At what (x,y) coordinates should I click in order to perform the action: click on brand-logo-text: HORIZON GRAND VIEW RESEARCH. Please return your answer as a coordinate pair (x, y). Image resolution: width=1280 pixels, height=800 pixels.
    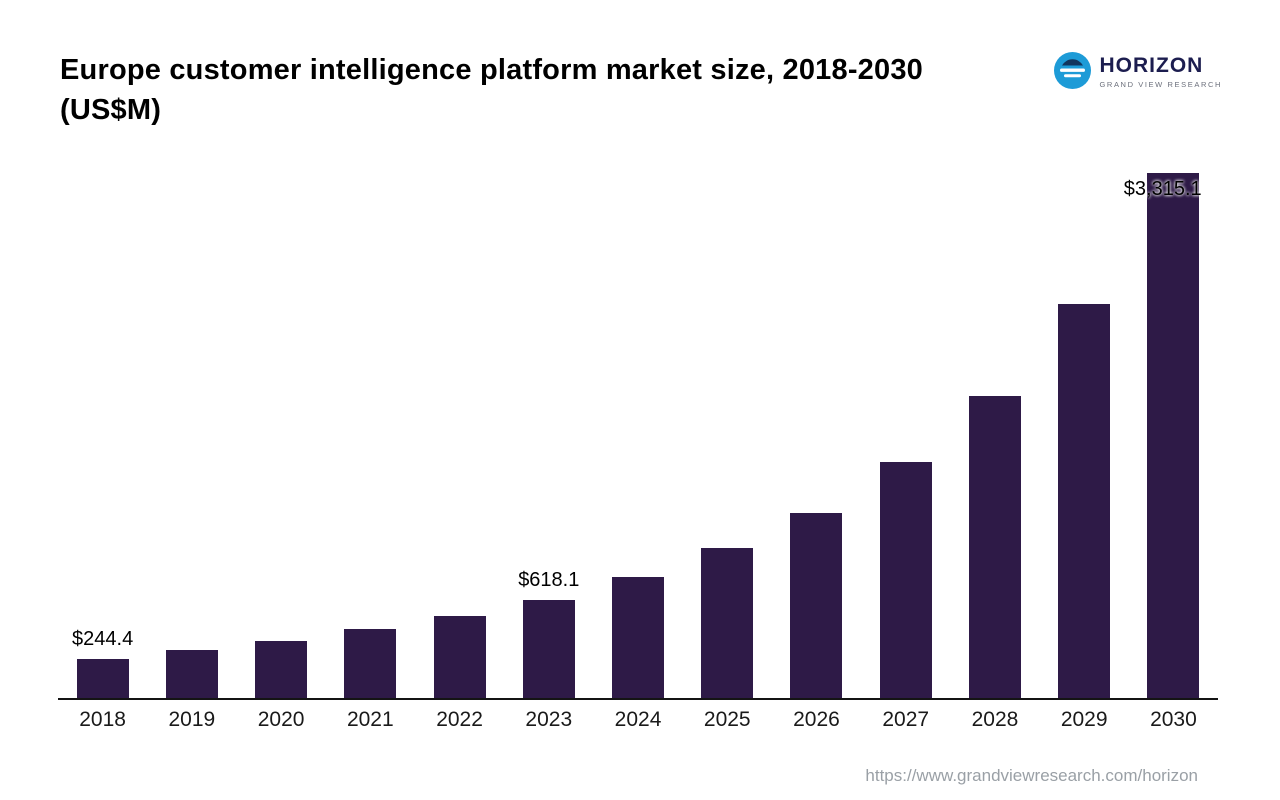
    Looking at the image, I should click on (1161, 70).